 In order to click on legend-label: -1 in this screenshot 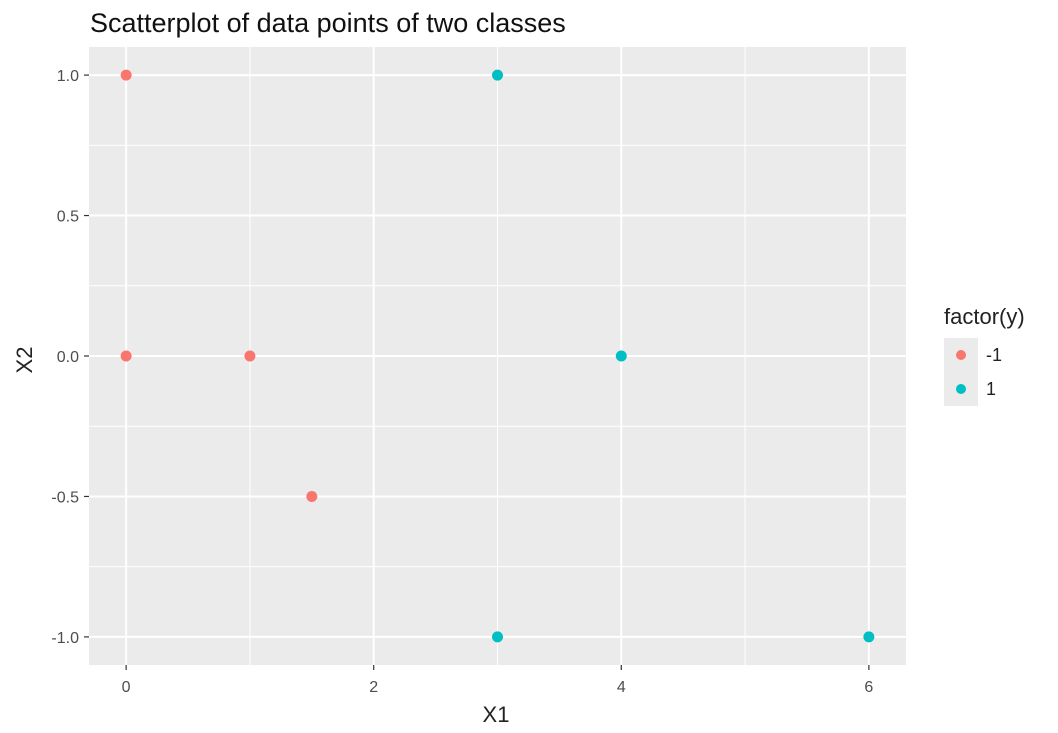, I will do `click(994, 354)`.